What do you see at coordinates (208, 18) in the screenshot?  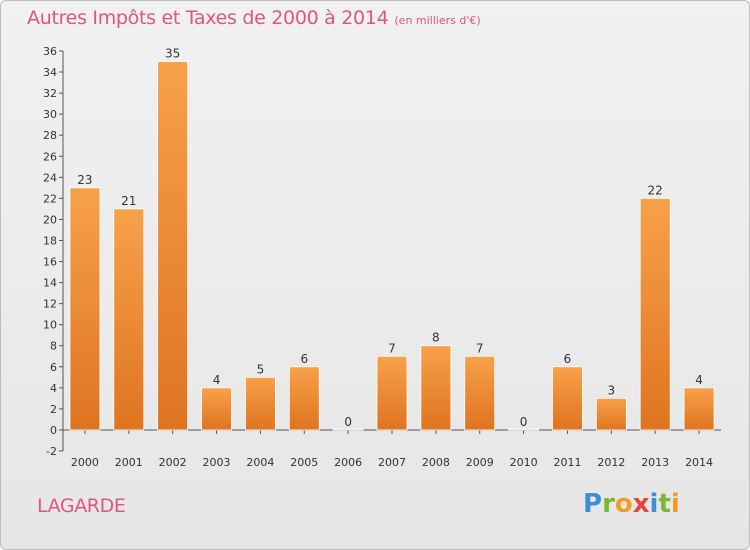 I see `chart-title: Autres Impôts et Taxes de 2000 à 2014` at bounding box center [208, 18].